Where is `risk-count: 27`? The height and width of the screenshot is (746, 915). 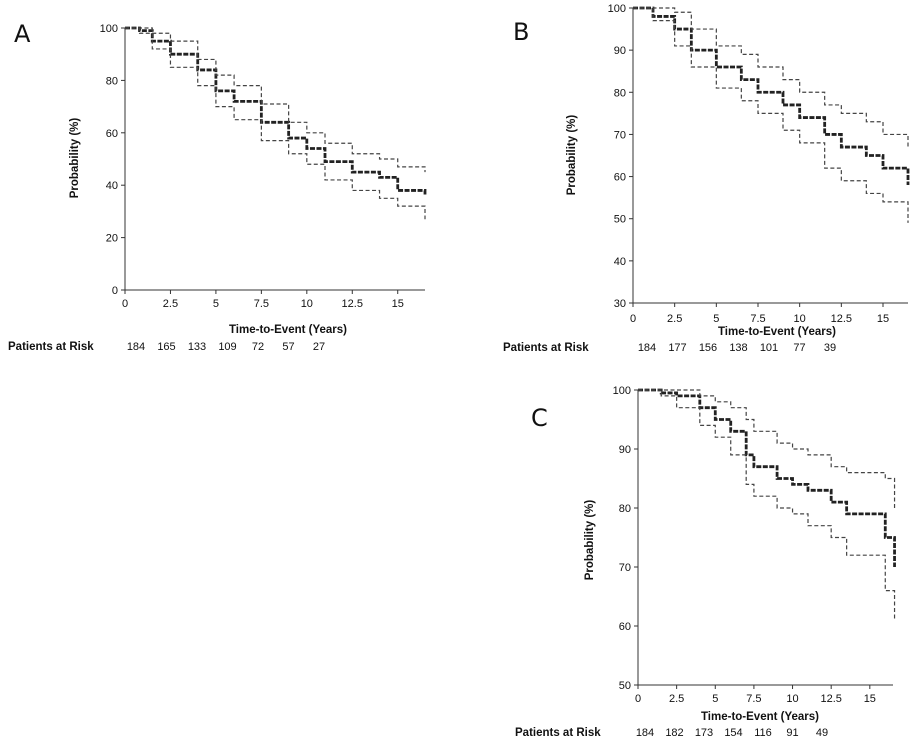 risk-count: 27 is located at coordinates (319, 347).